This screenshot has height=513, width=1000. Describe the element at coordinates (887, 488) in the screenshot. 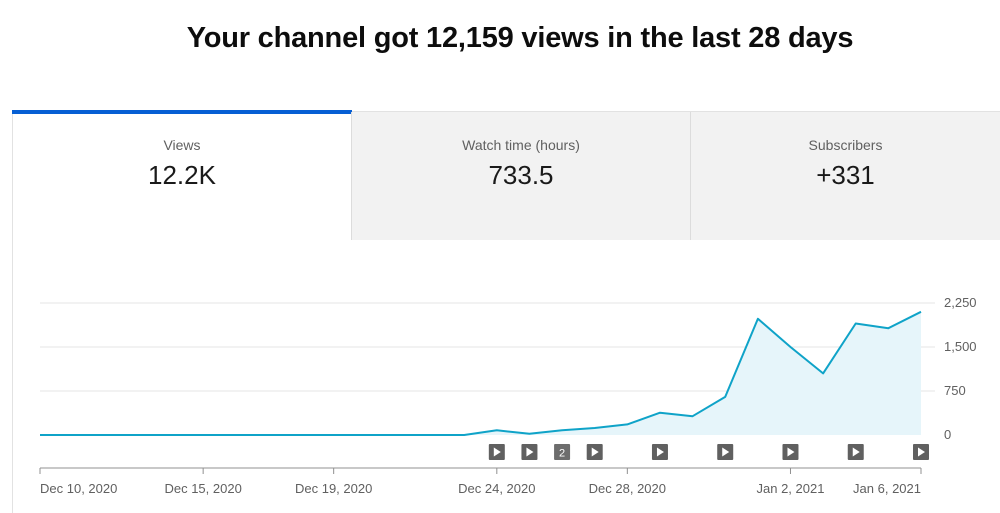

I see `x-tick-label: Jan 6, 2021` at that location.